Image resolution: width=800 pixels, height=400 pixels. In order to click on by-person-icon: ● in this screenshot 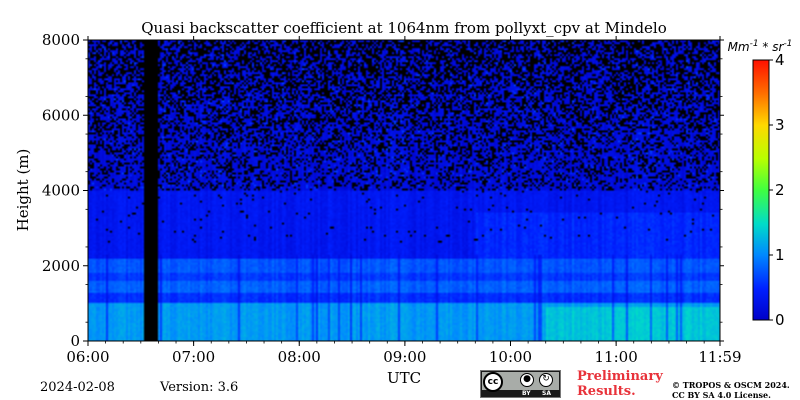, I will do `click(527, 380)`.